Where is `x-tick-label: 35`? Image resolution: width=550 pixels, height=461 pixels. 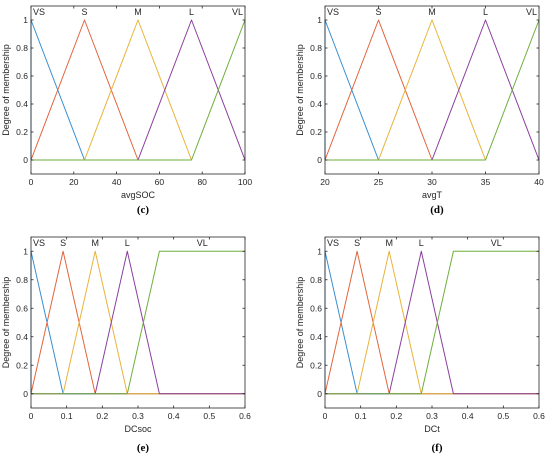 x-tick-label: 35 is located at coordinates (486, 182).